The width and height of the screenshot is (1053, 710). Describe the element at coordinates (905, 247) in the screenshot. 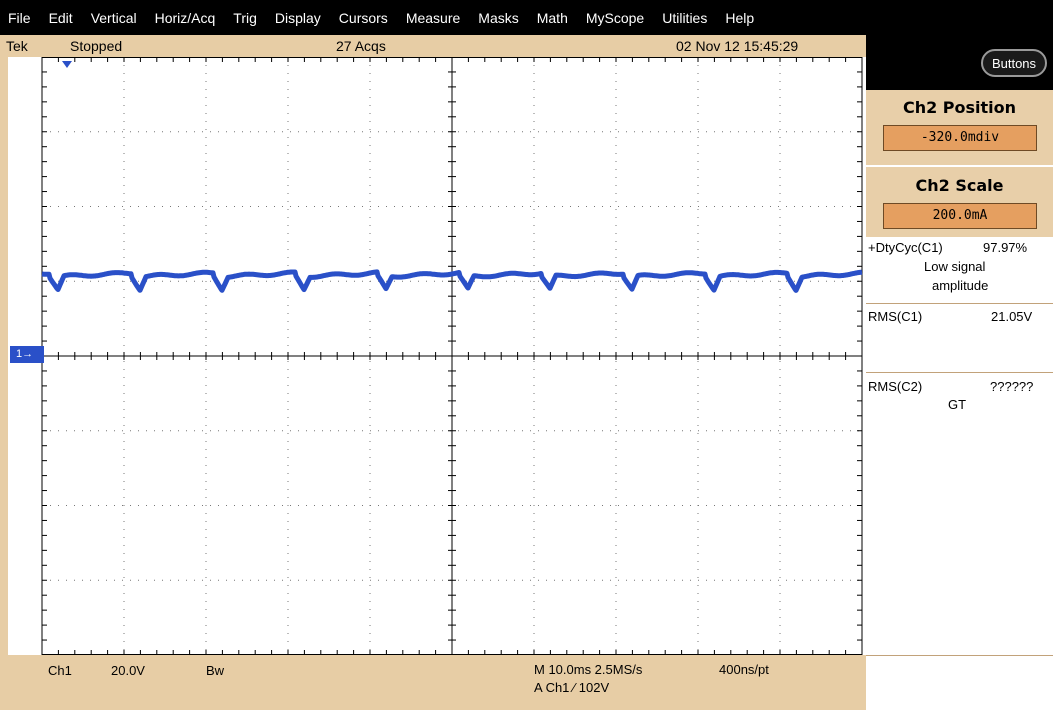

I see `duty-label: +DtyCyc(C1)` at that location.